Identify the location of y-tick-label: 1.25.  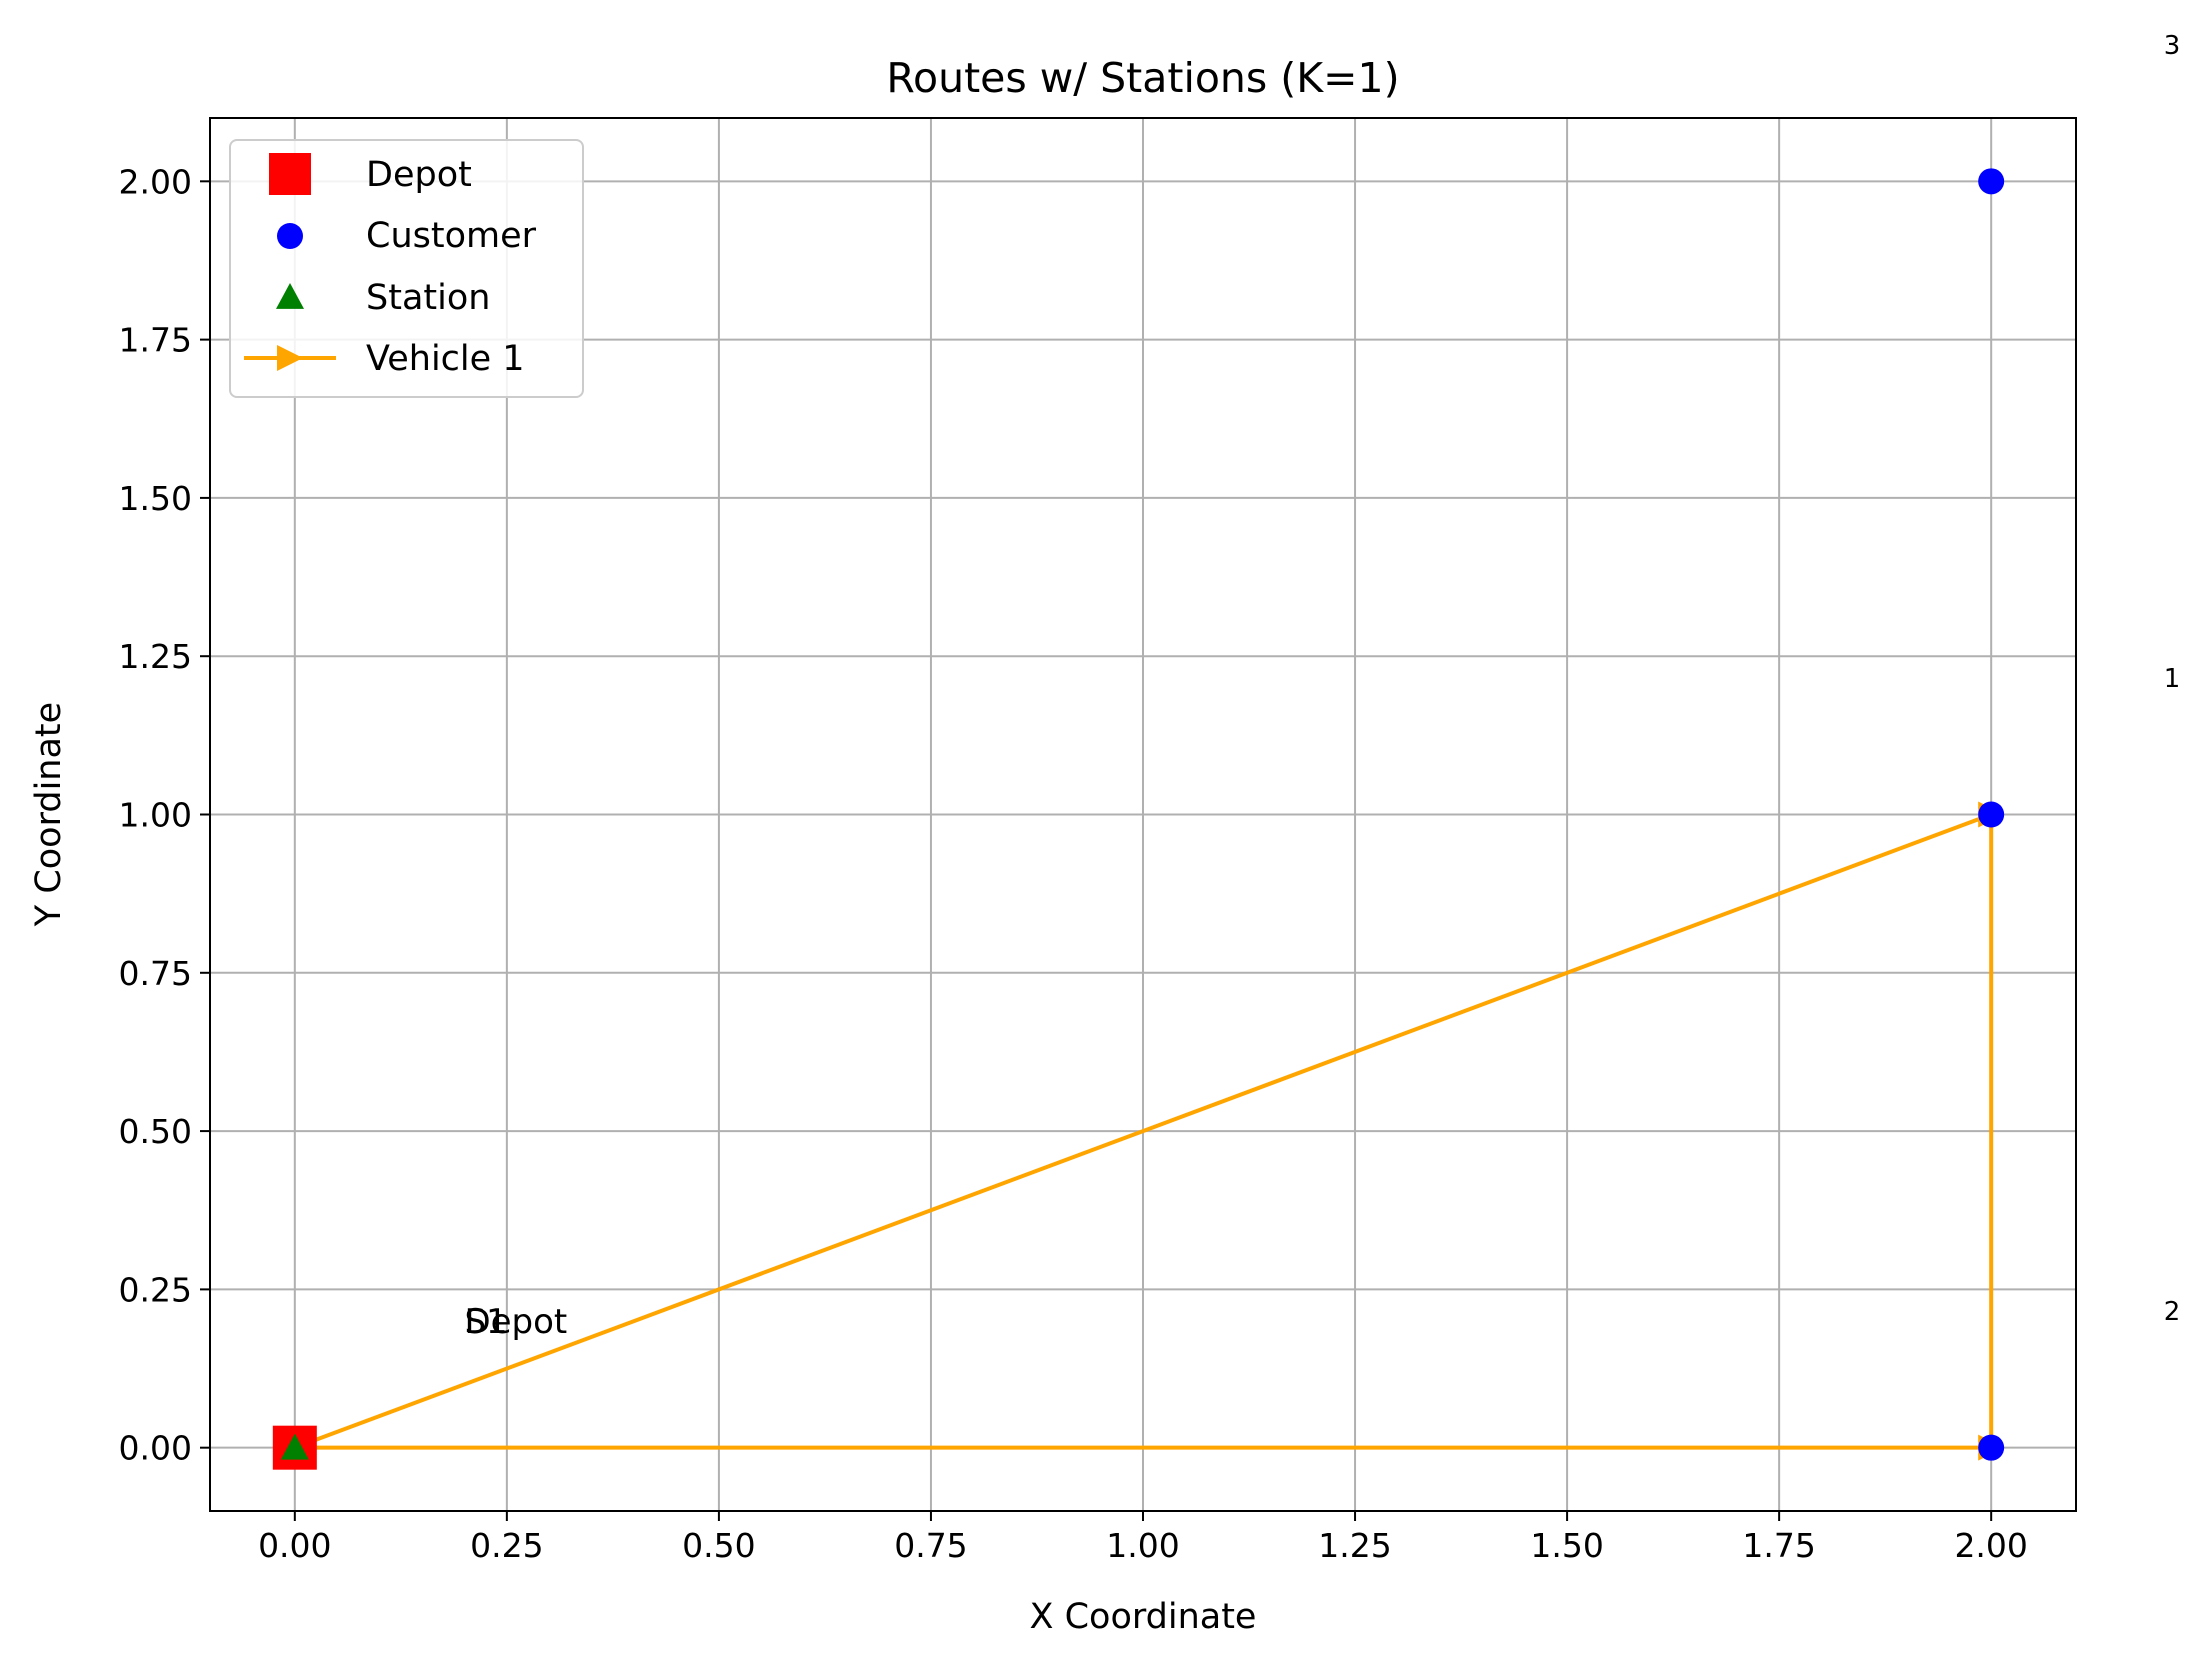
(155, 656).